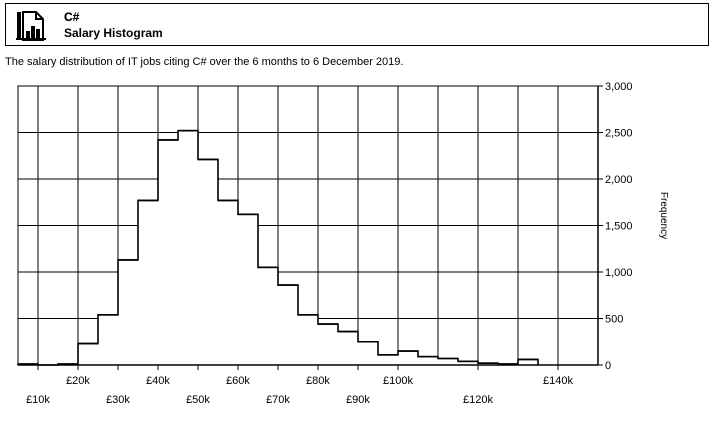 The width and height of the screenshot is (716, 422). Describe the element at coordinates (198, 400) in the screenshot. I see `x-tick-label: £50k` at that location.